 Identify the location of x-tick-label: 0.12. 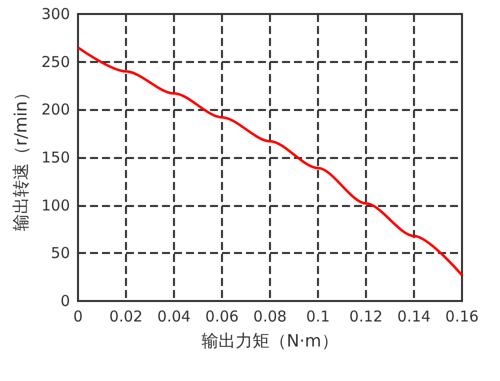
(366, 317).